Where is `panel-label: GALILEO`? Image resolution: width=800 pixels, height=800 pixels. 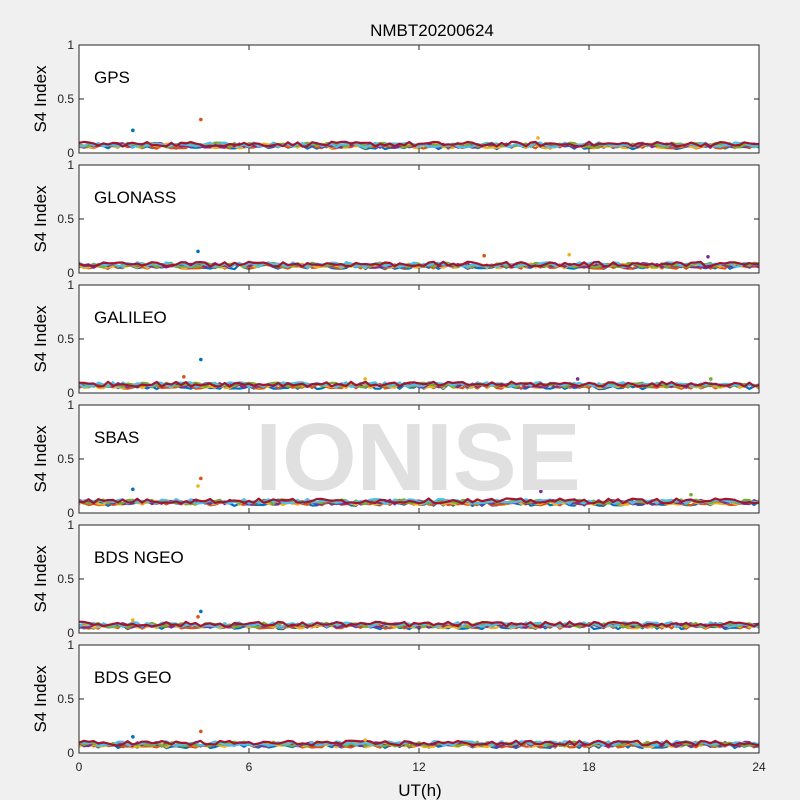 panel-label: GALILEO is located at coordinates (130, 317).